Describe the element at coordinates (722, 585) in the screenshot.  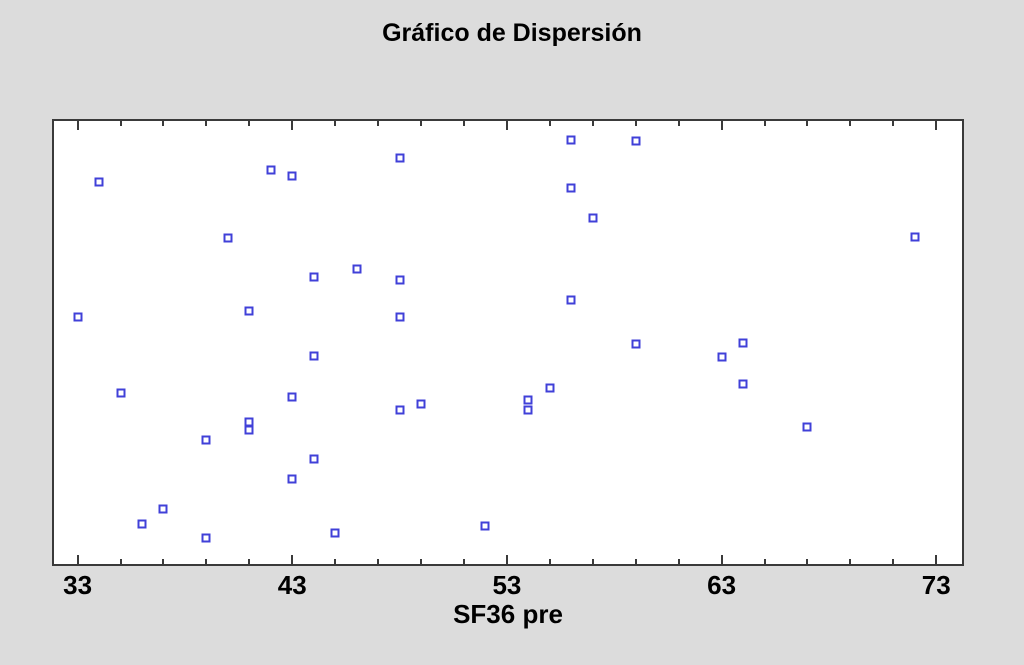
I see `x-axis-tick-label: 63` at that location.